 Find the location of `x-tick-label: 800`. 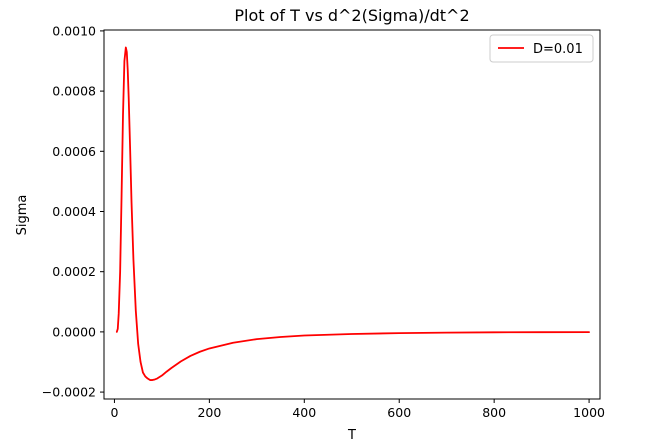

x-tick-label: 800 is located at coordinates (494, 412).